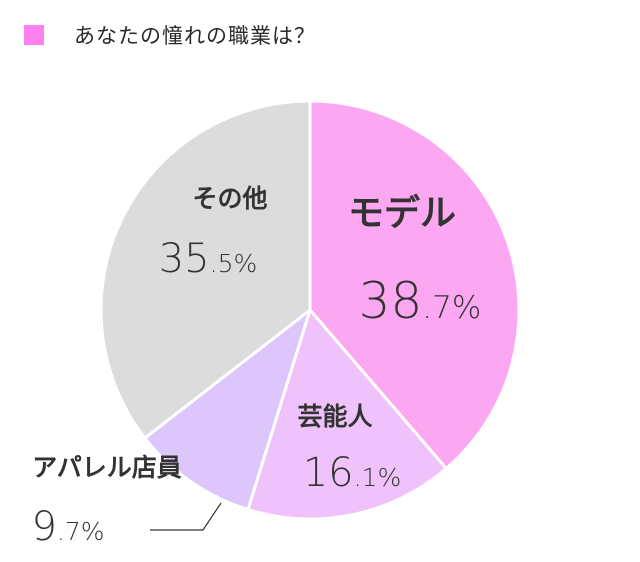 Image resolution: width=640 pixels, height=562 pixels. What do you see at coordinates (352, 473) in the screenshot?
I see `slice-value-1: 16.1%` at bounding box center [352, 473].